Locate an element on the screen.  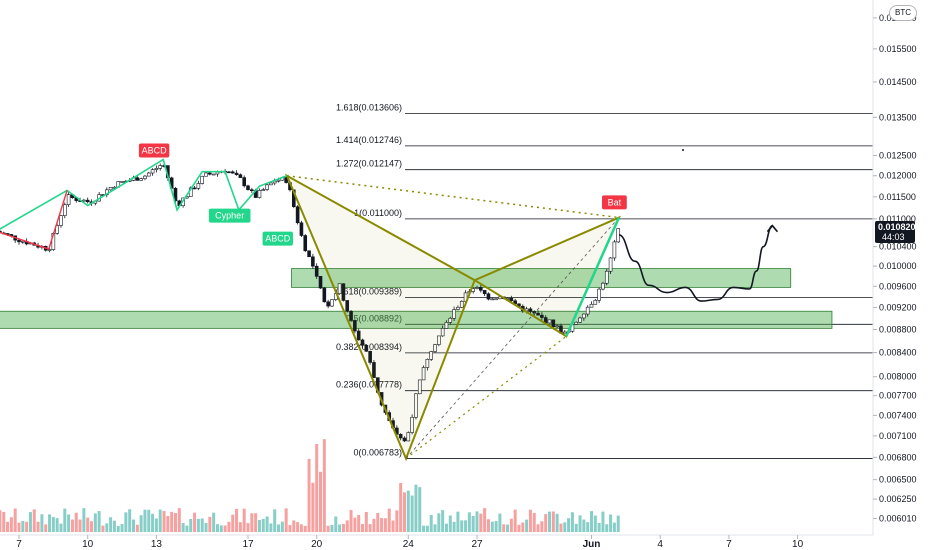
y-tick-label: 0.012000 is located at coordinates (898, 176).